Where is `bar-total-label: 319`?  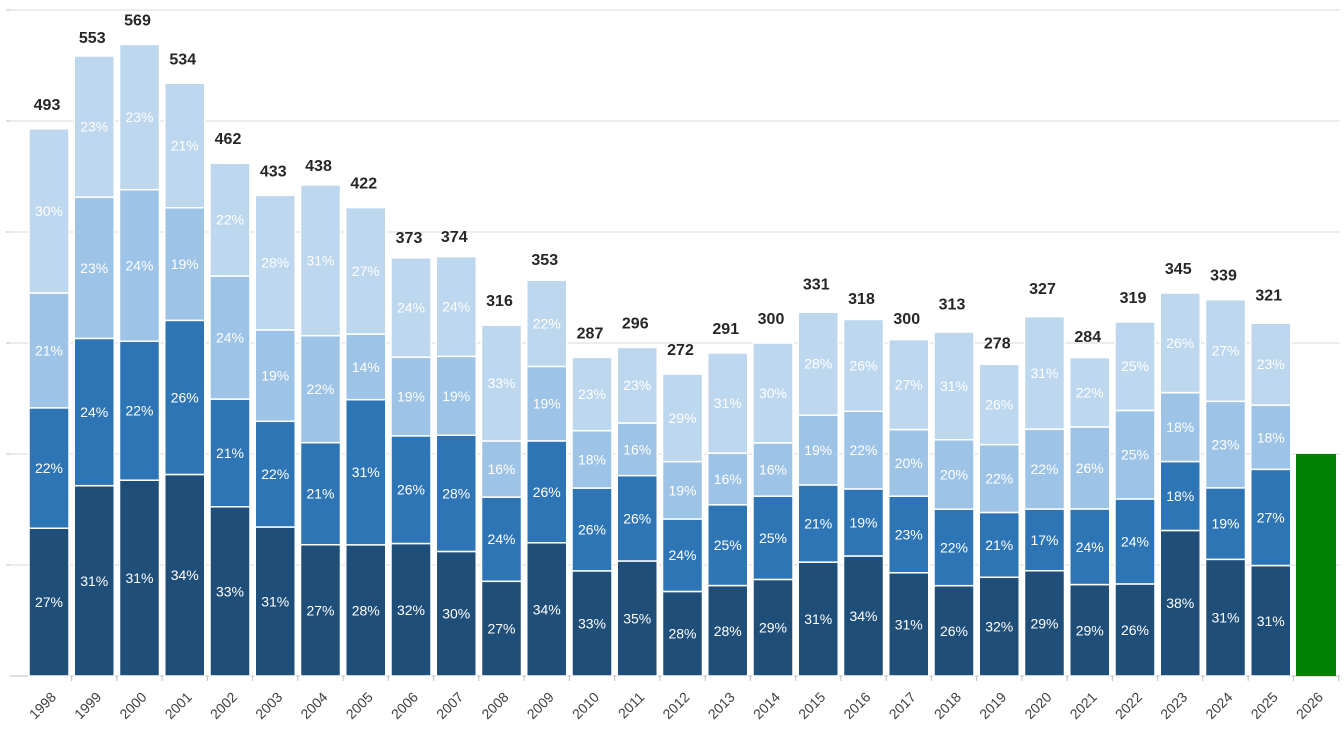 bar-total-label: 319 is located at coordinates (1133, 298).